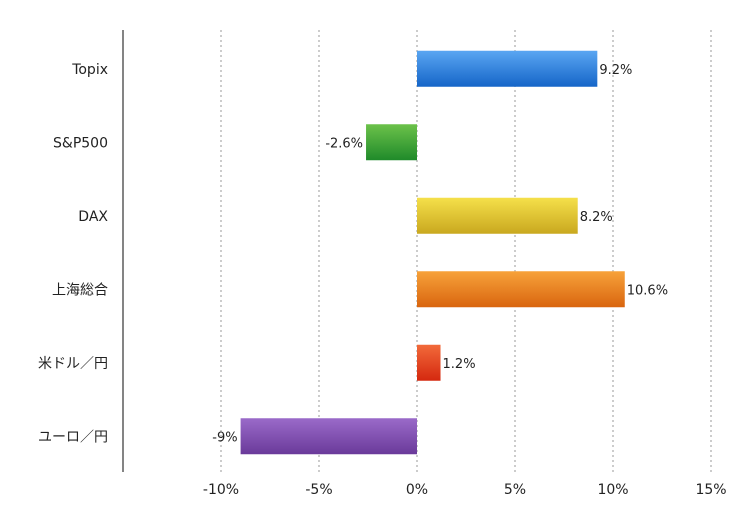 This screenshot has width=750, height=525. What do you see at coordinates (73, 437) in the screenshot?
I see `category-label: ユーロ／円` at bounding box center [73, 437].